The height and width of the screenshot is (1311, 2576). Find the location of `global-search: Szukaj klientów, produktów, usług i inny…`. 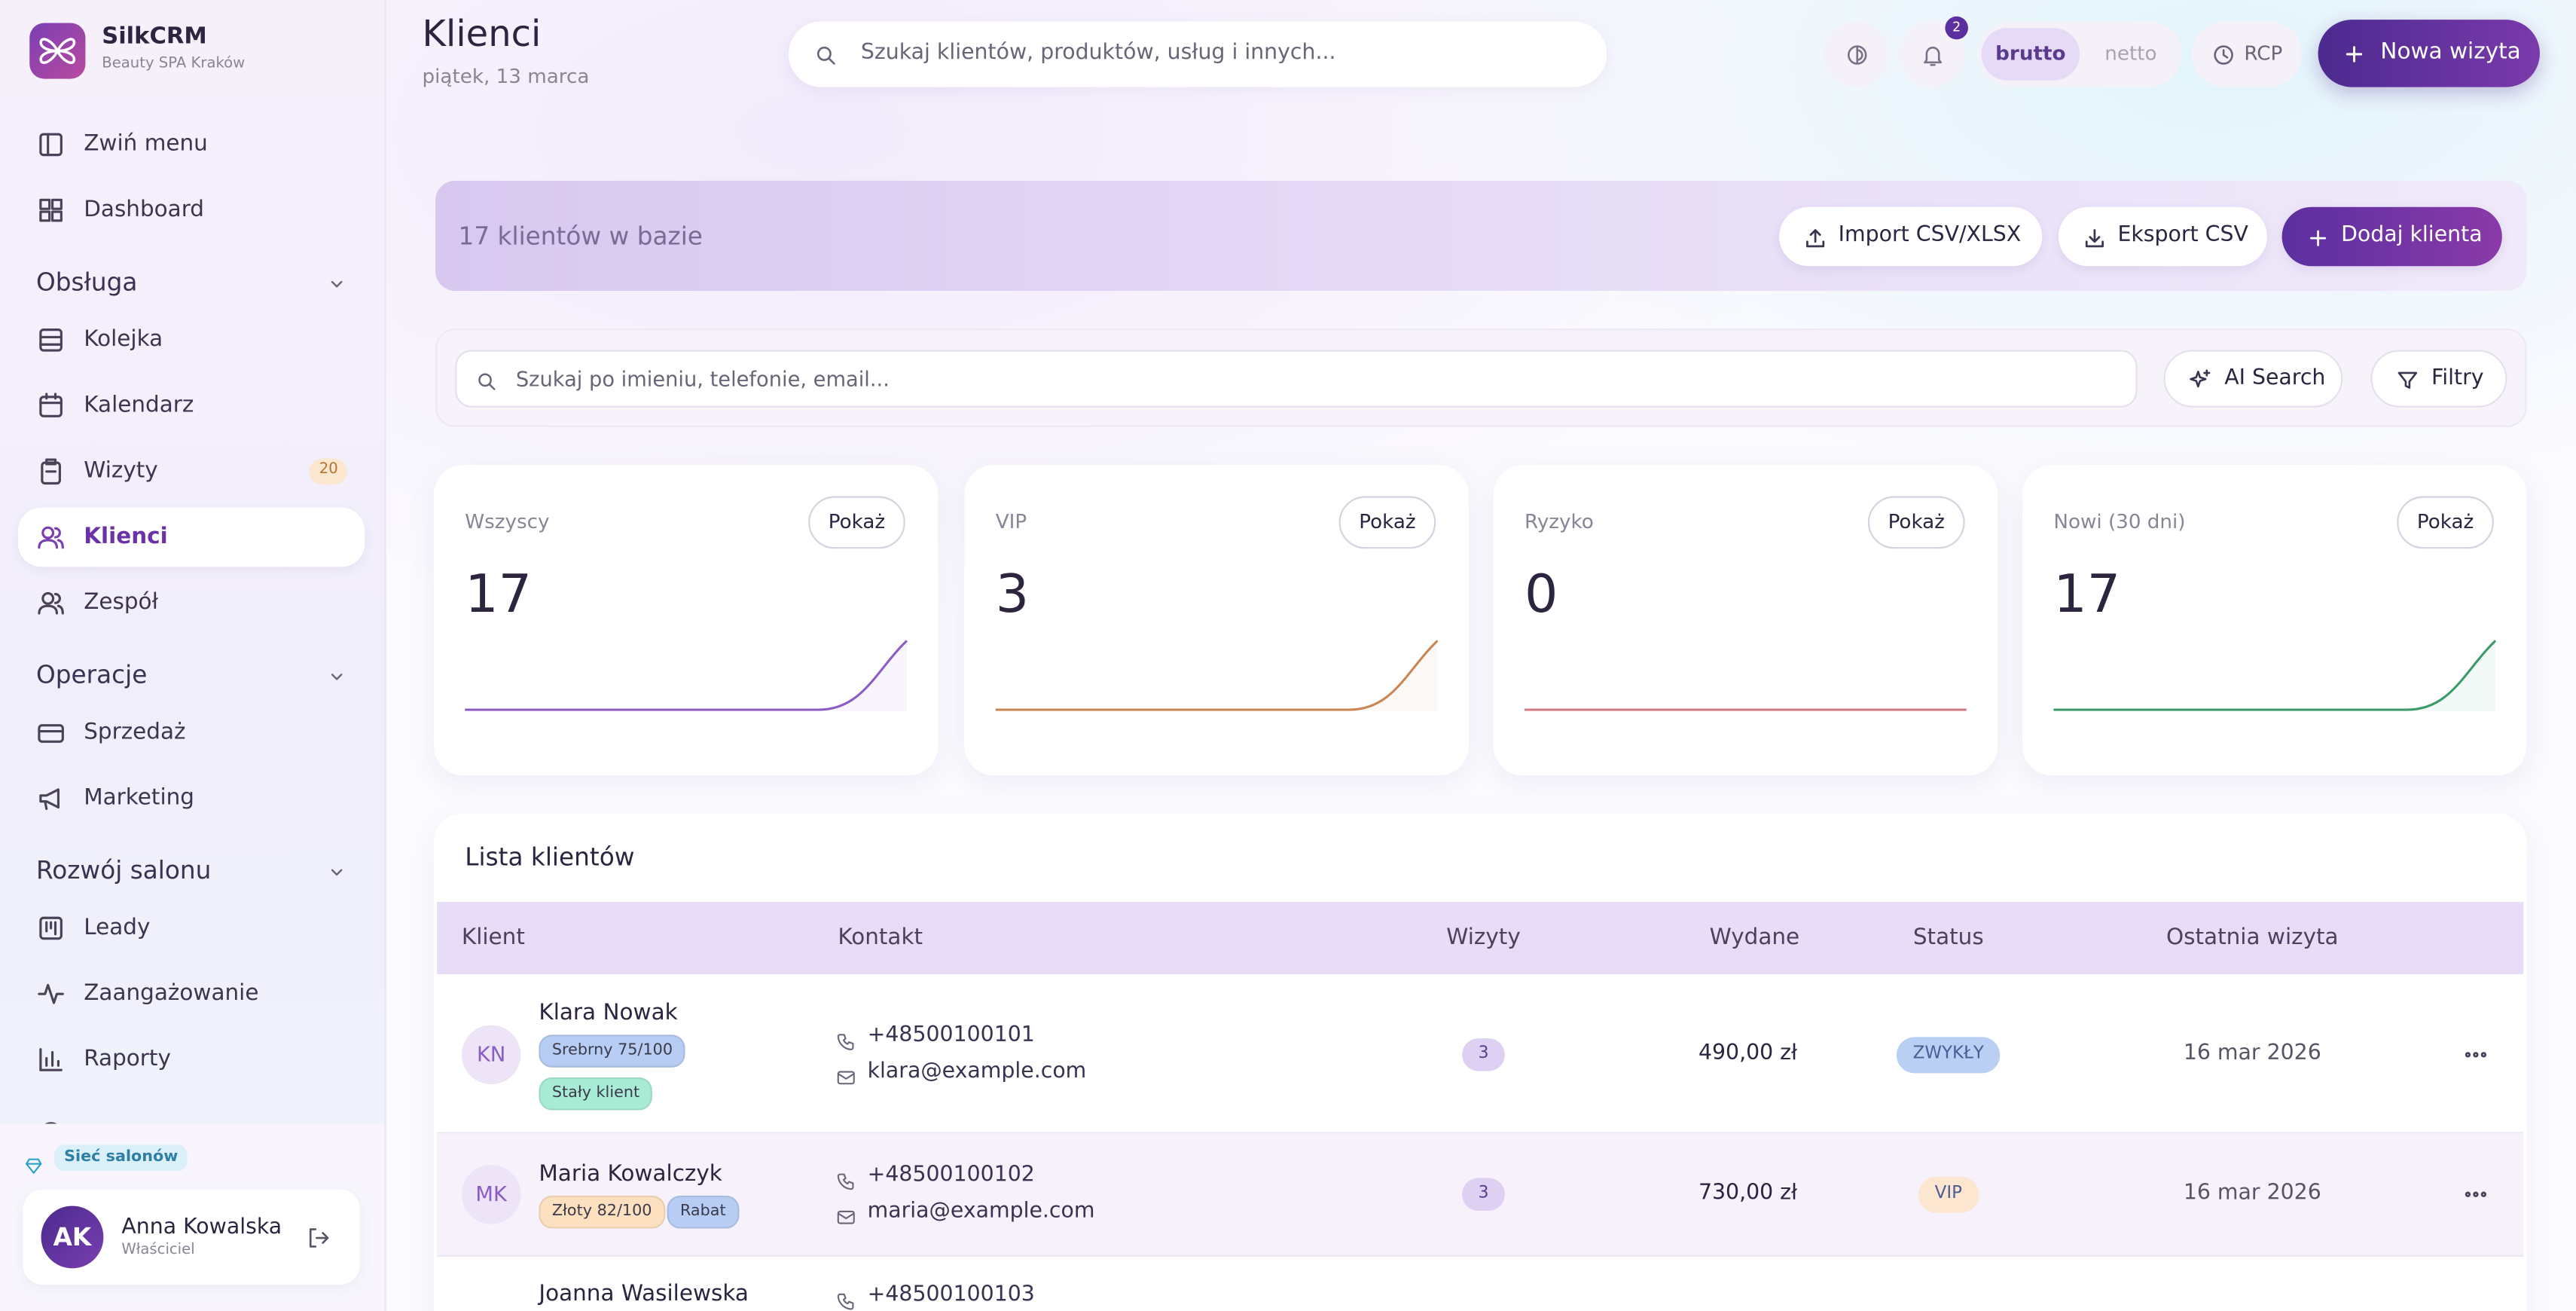

global-search: Szukaj klientów, produktów, usług i inny… is located at coordinates (1198, 54).